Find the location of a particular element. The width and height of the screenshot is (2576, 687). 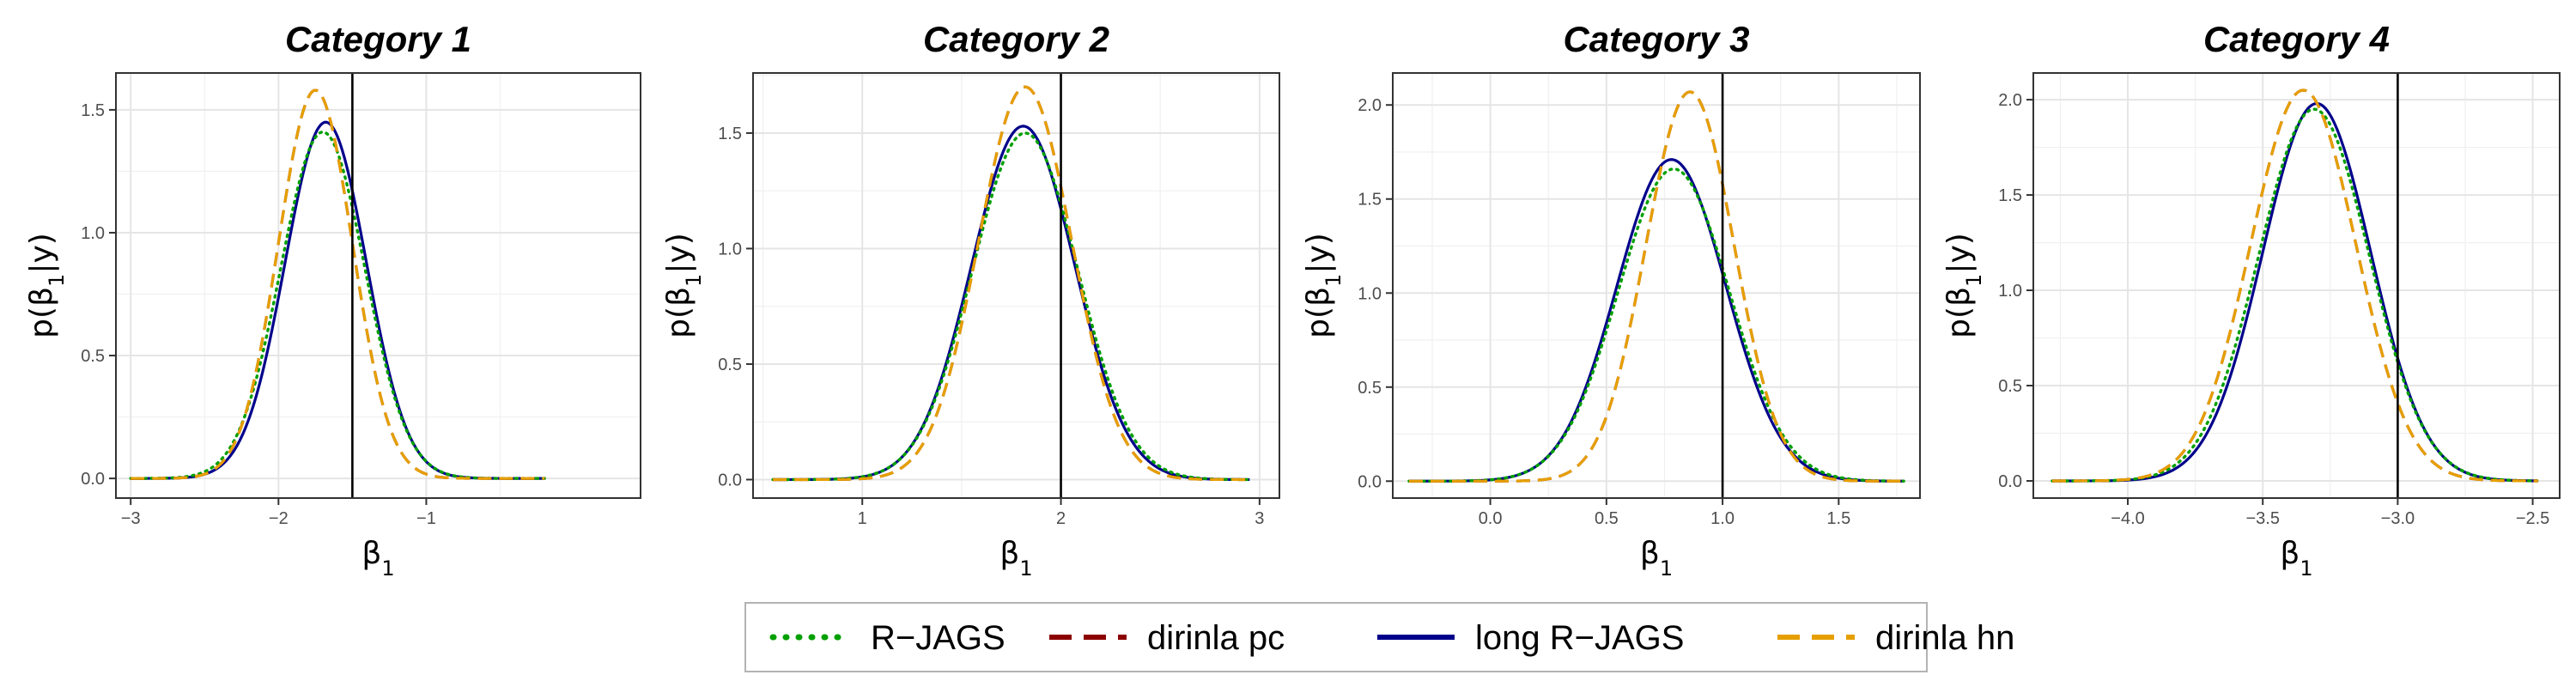

panel-title: Category 4 is located at coordinates (2296, 39).